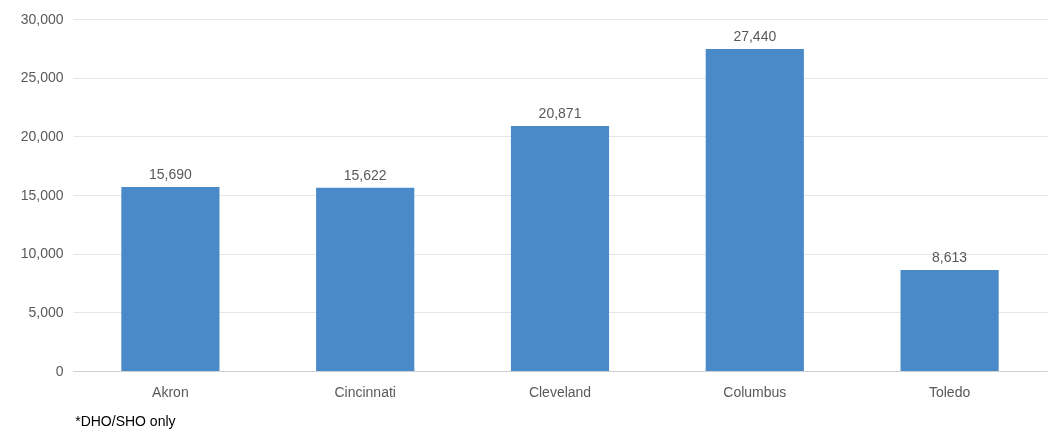  Describe the element at coordinates (949, 391) in the screenshot. I see `x-tick-label: Toledo` at that location.